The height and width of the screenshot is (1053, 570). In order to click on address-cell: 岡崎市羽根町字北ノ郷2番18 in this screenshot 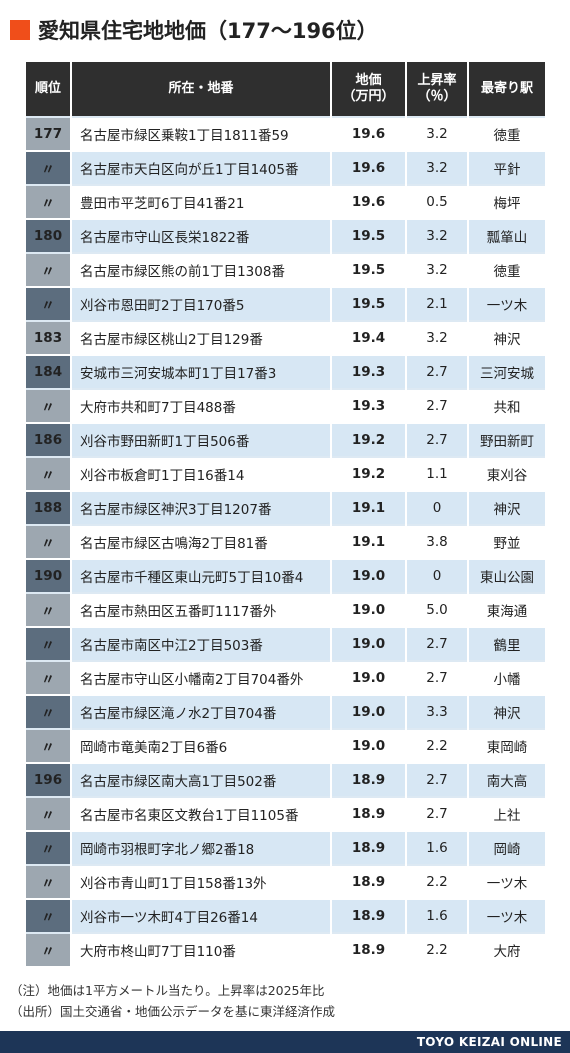, I will do `click(201, 847)`.